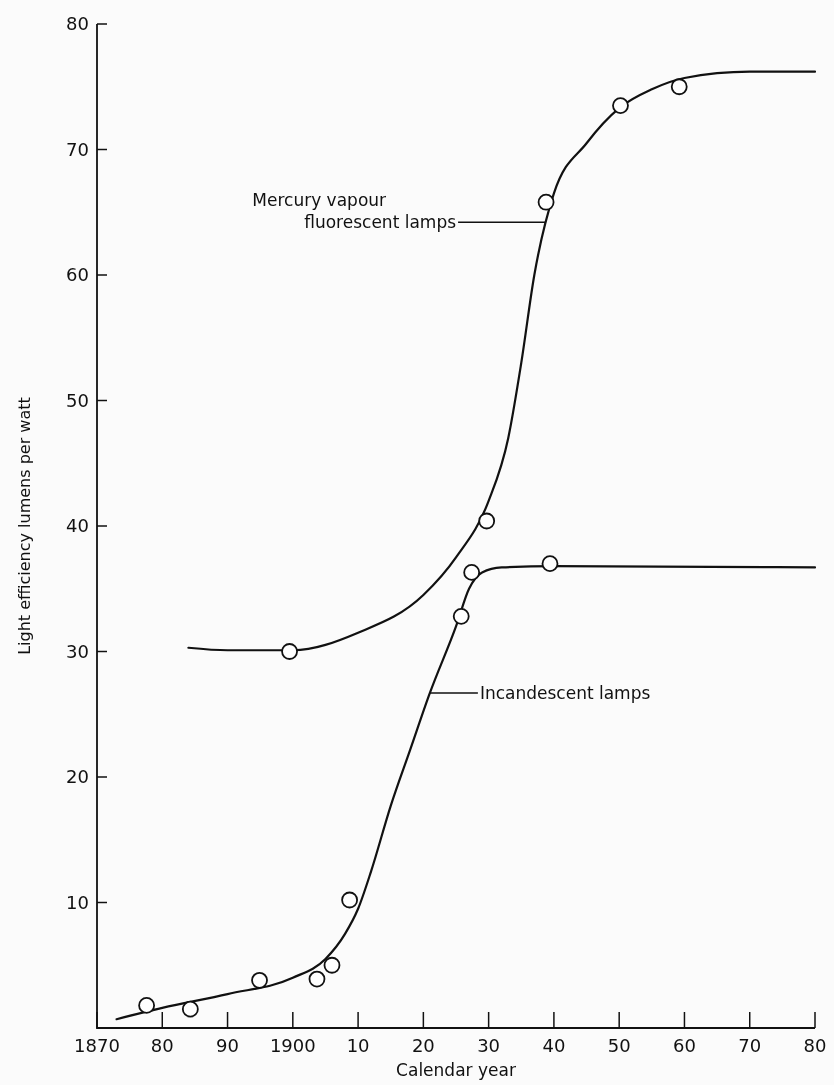  What do you see at coordinates (77, 651) in the screenshot?
I see `y-tick-label: 30` at bounding box center [77, 651].